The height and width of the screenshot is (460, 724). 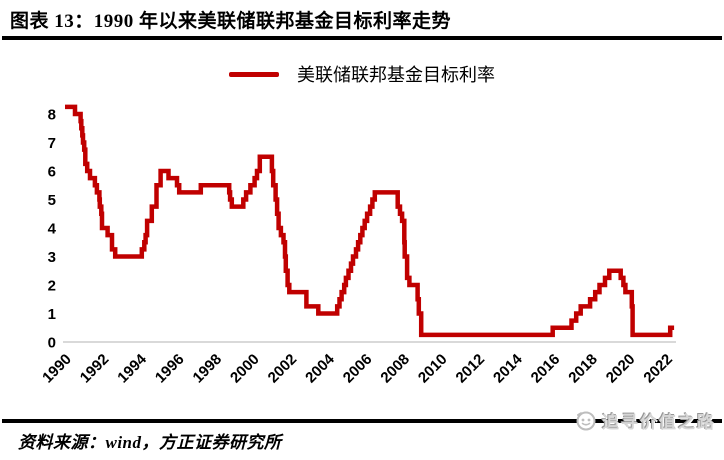 I want to click on x-tick-label: 2014, so click(x=508, y=368).